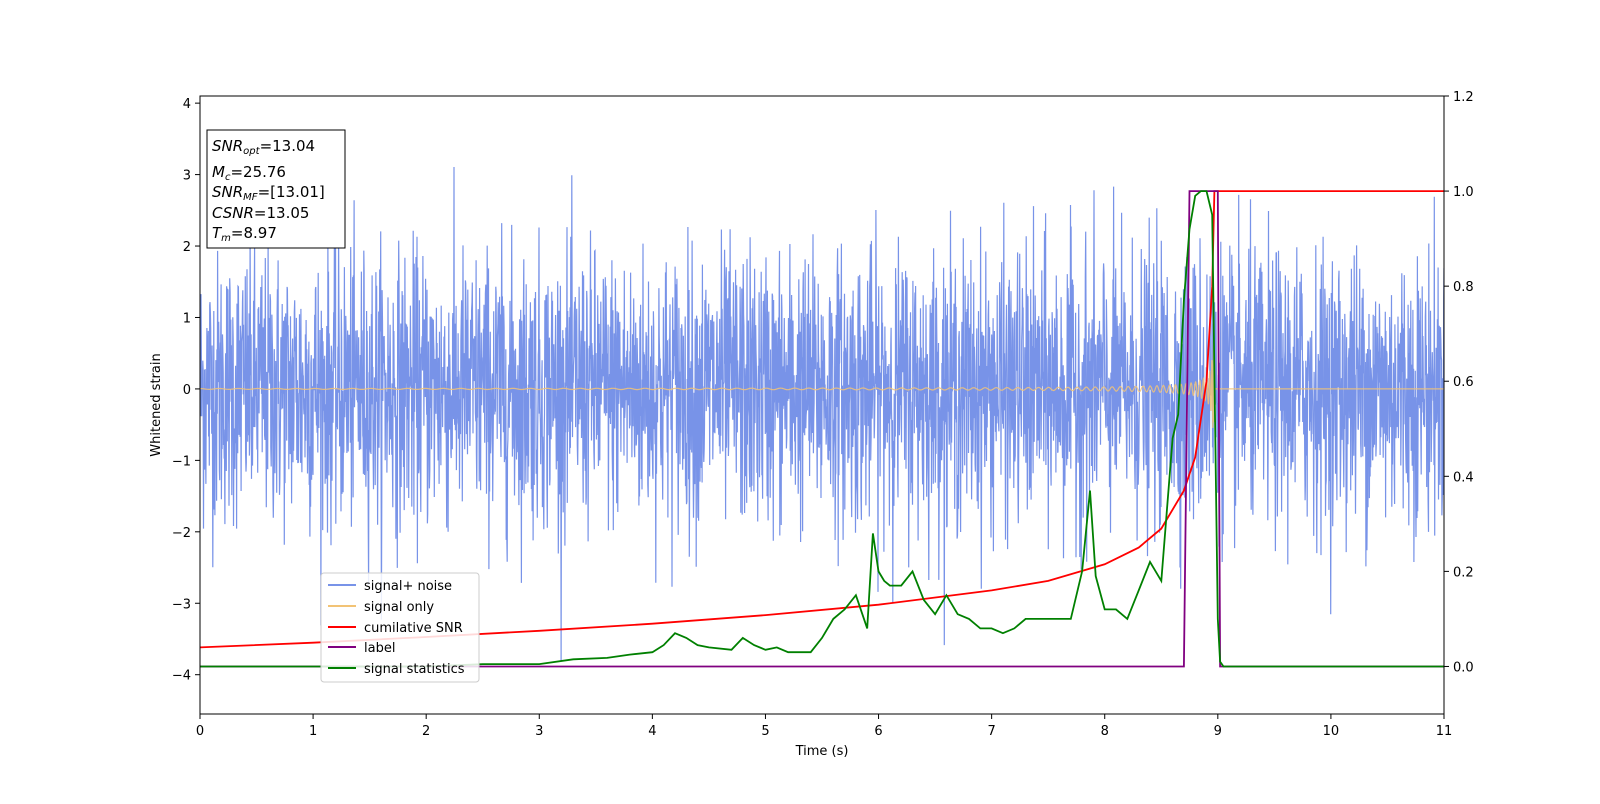 The width and height of the screenshot is (1600, 804). I want to click on x-tick-label: 3, so click(539, 731).